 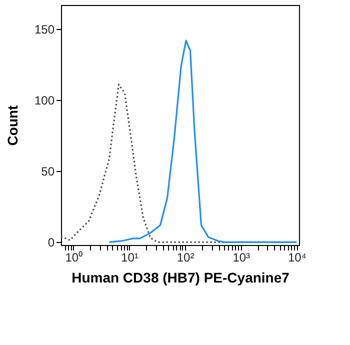 What do you see at coordinates (44, 101) in the screenshot?
I see `y-tick-label: 100` at bounding box center [44, 101].